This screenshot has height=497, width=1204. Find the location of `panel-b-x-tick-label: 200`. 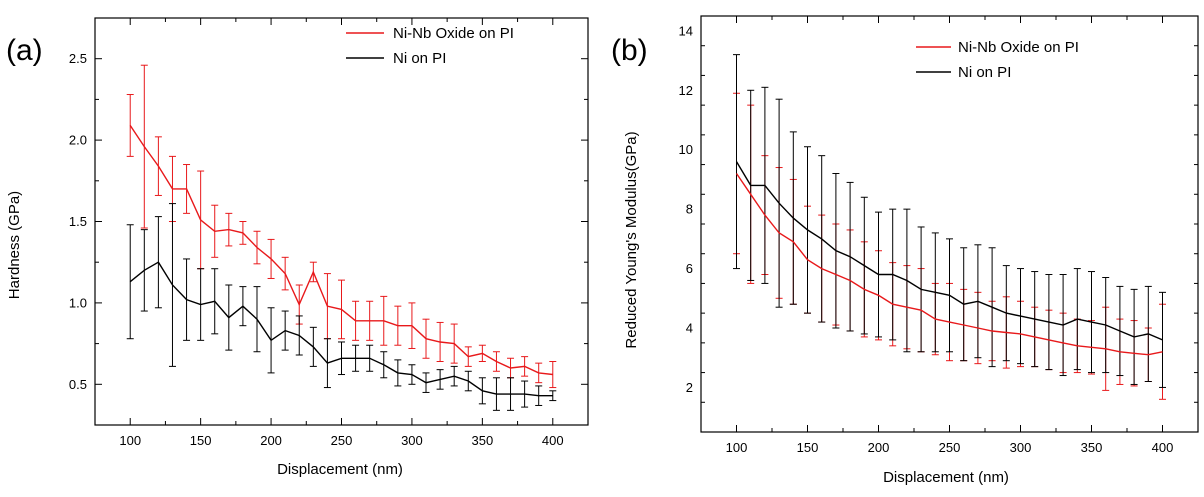

panel-b-x-tick-label: 200 is located at coordinates (879, 447).